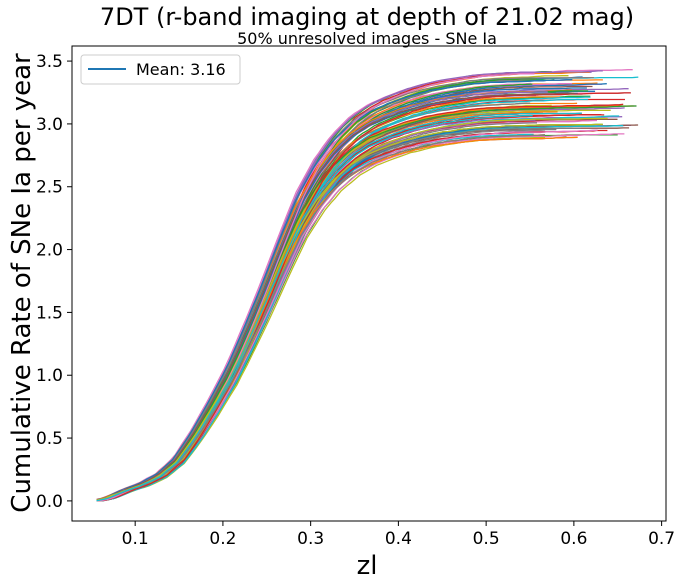  I want to click on y-tick-label: 1.0, so click(49, 376).